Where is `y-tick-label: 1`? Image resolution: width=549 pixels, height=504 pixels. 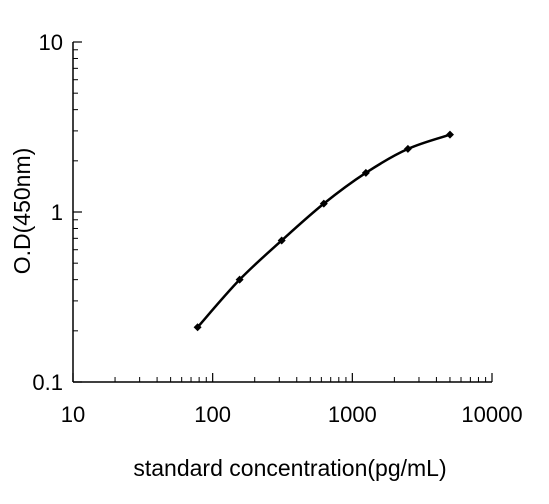 y-tick-label: 1 is located at coordinates (57, 212).